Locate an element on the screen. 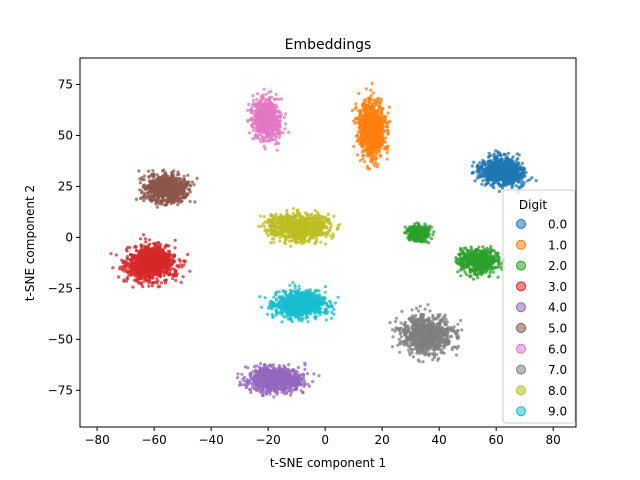  series-0.0 is located at coordinates (504, 171).